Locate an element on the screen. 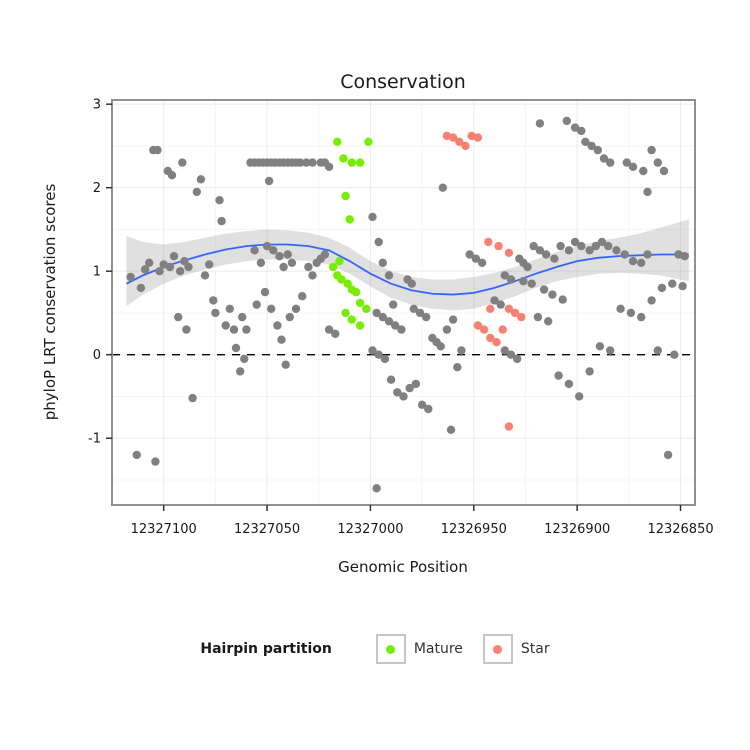 The width and height of the screenshot is (750, 750). x-tick-label: 12326900 is located at coordinates (577, 529).